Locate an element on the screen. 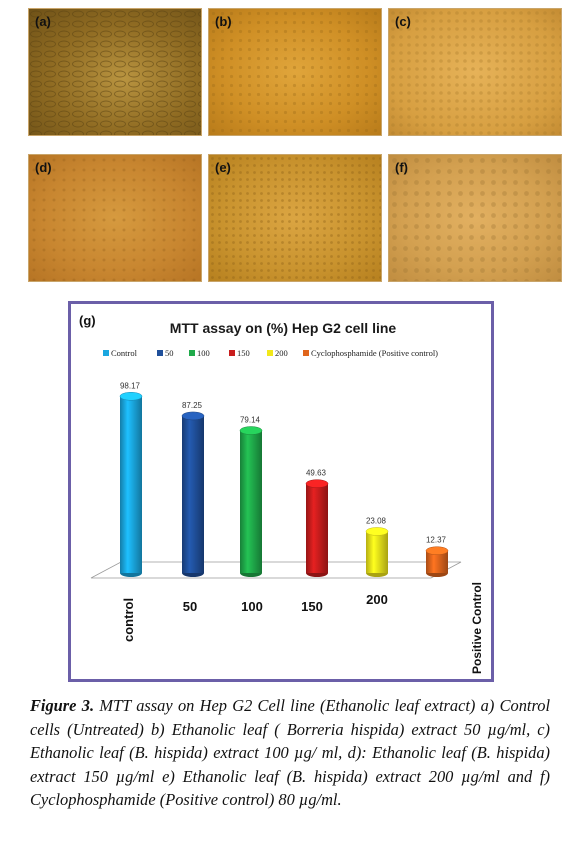  cell-texture-c is located at coordinates (475, 72).